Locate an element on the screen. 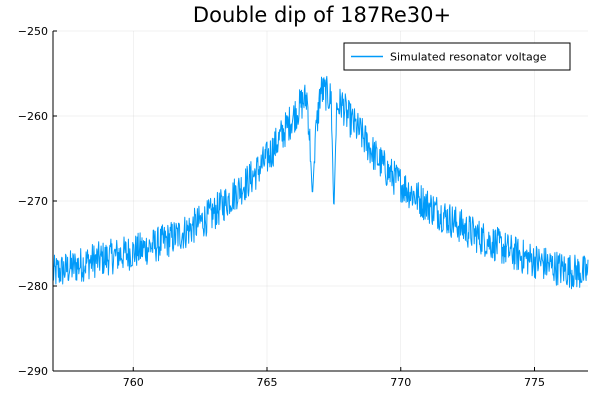 The image size is (600, 400). chart-title: Double dip of 187Re30+ is located at coordinates (322, 15).